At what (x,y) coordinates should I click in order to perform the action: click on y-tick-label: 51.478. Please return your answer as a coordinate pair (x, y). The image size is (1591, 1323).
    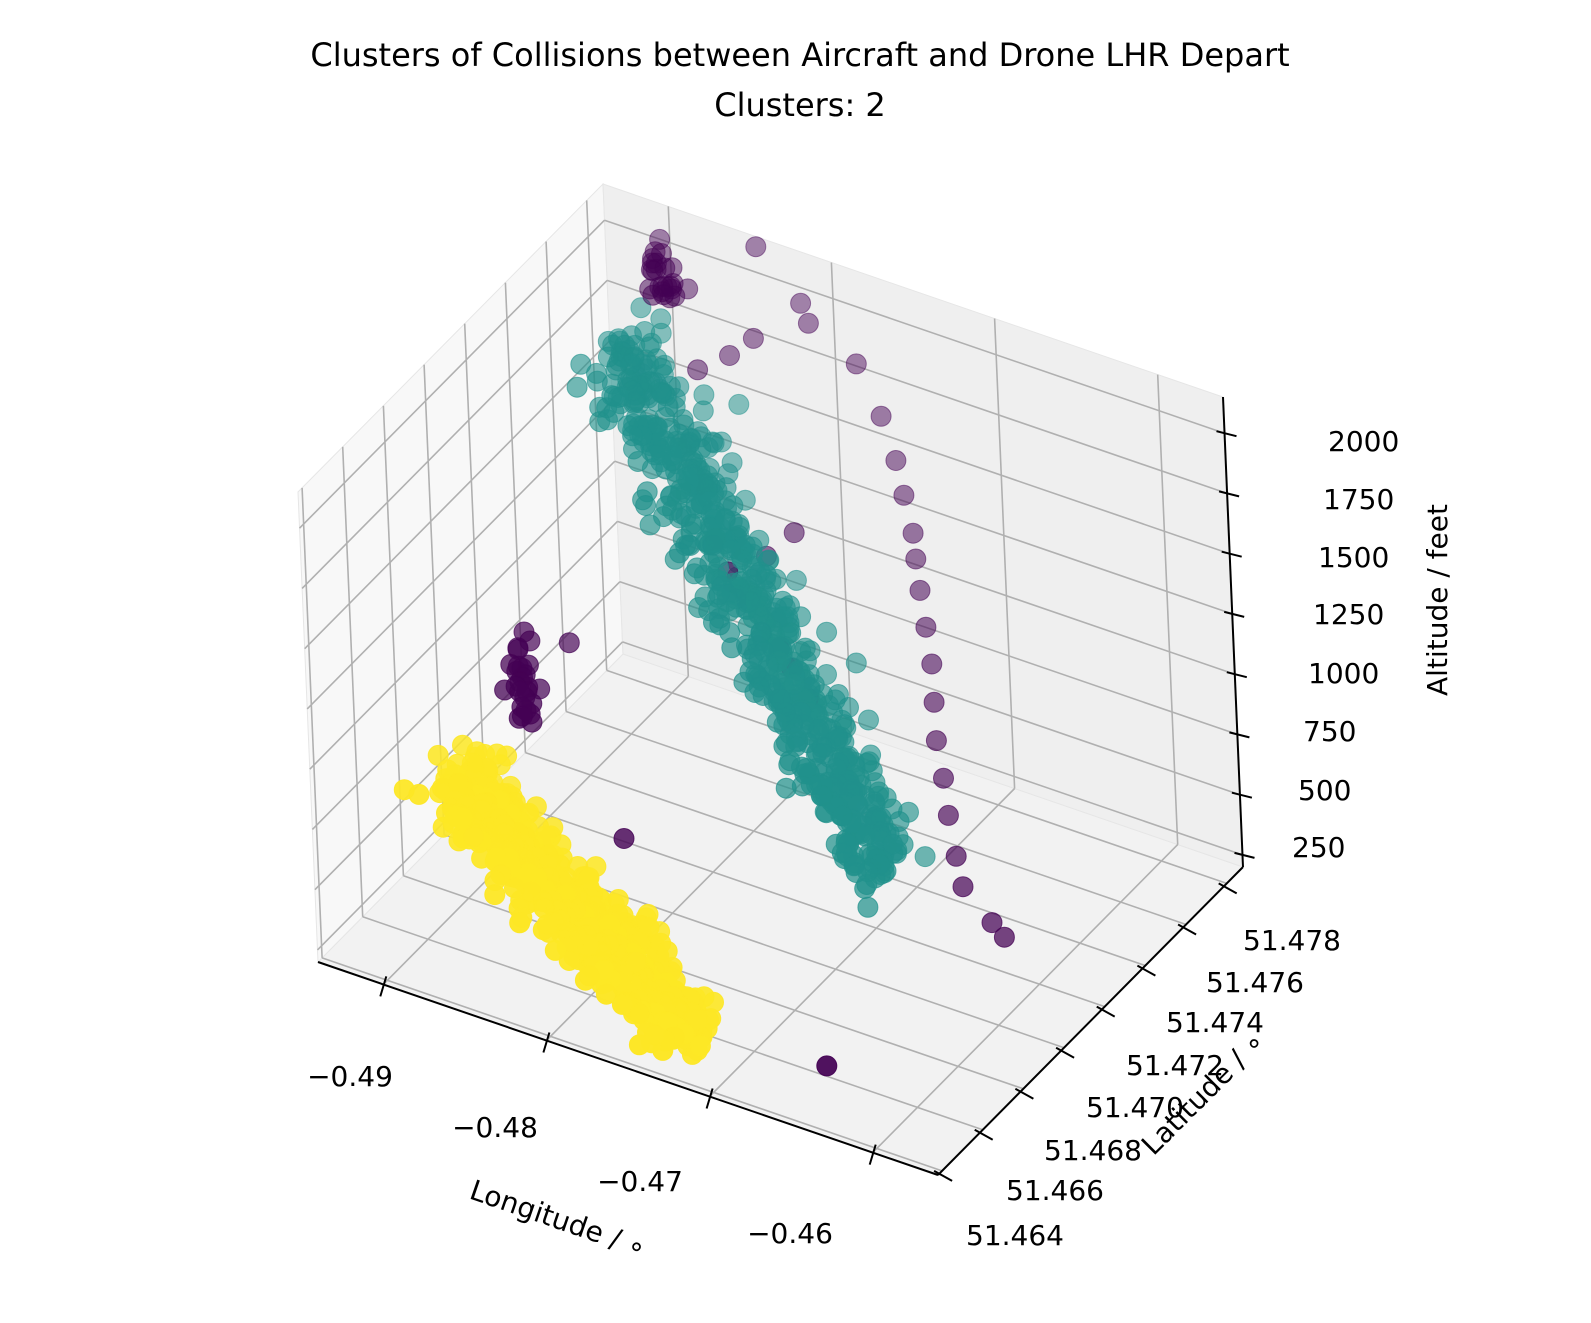
    Looking at the image, I should click on (1292, 940).